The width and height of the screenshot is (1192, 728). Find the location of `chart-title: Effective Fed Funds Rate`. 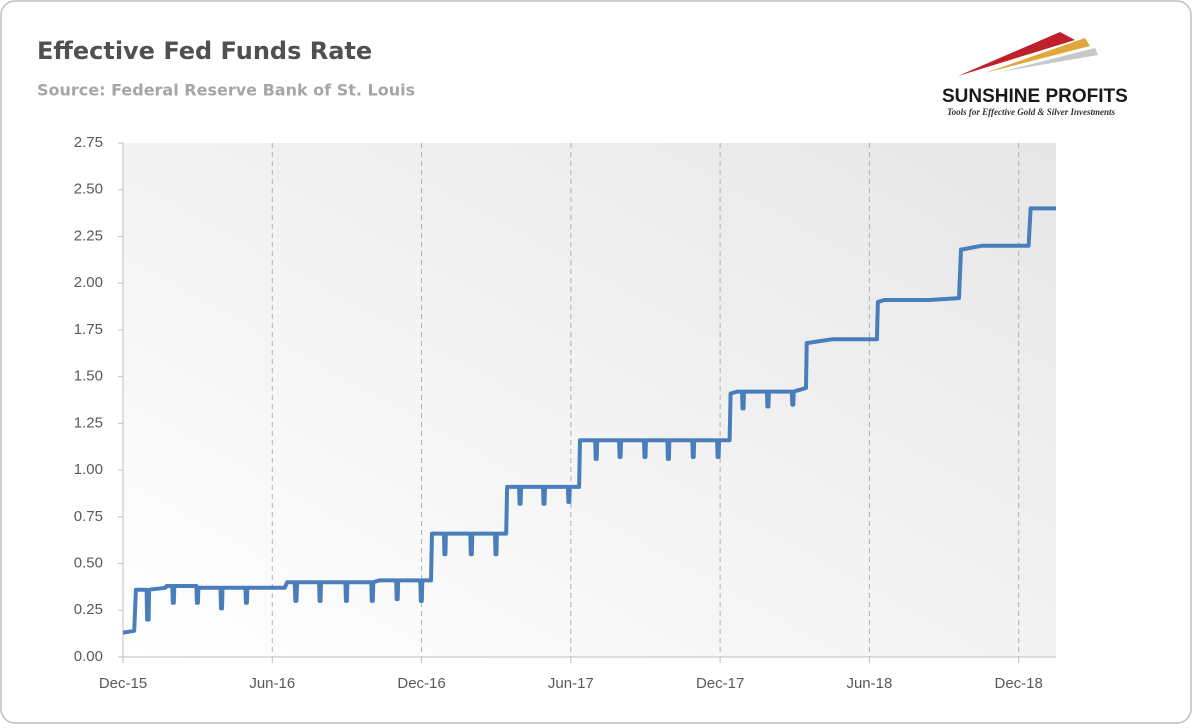

chart-title: Effective Fed Funds Rate is located at coordinates (204, 51).